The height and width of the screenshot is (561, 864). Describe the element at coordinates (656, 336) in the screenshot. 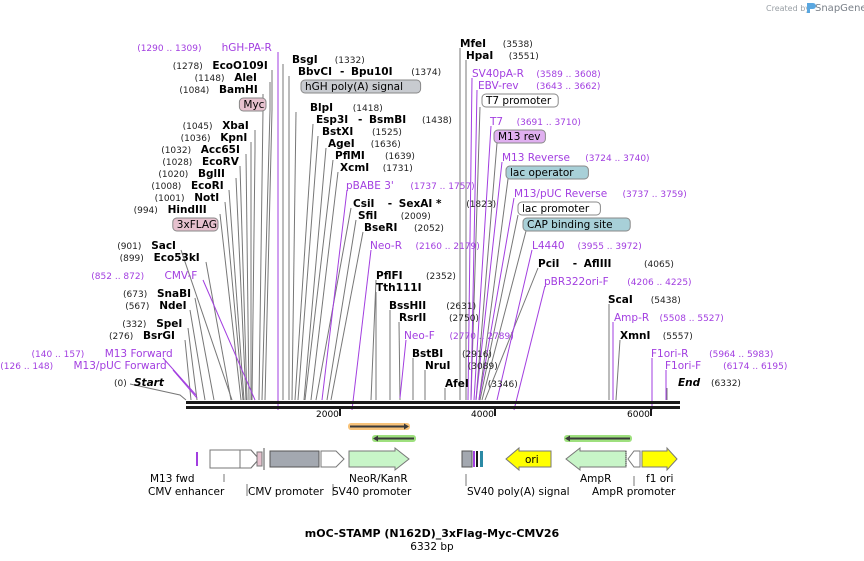

I see `right_labels-xmni: XmnI (5557)` at that location.